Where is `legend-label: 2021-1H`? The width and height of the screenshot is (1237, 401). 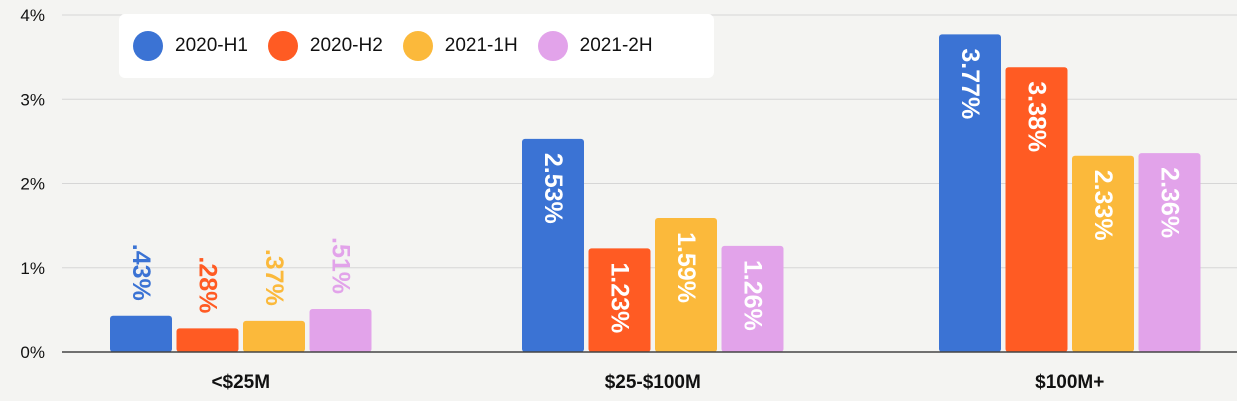 legend-label: 2021-1H is located at coordinates (481, 45).